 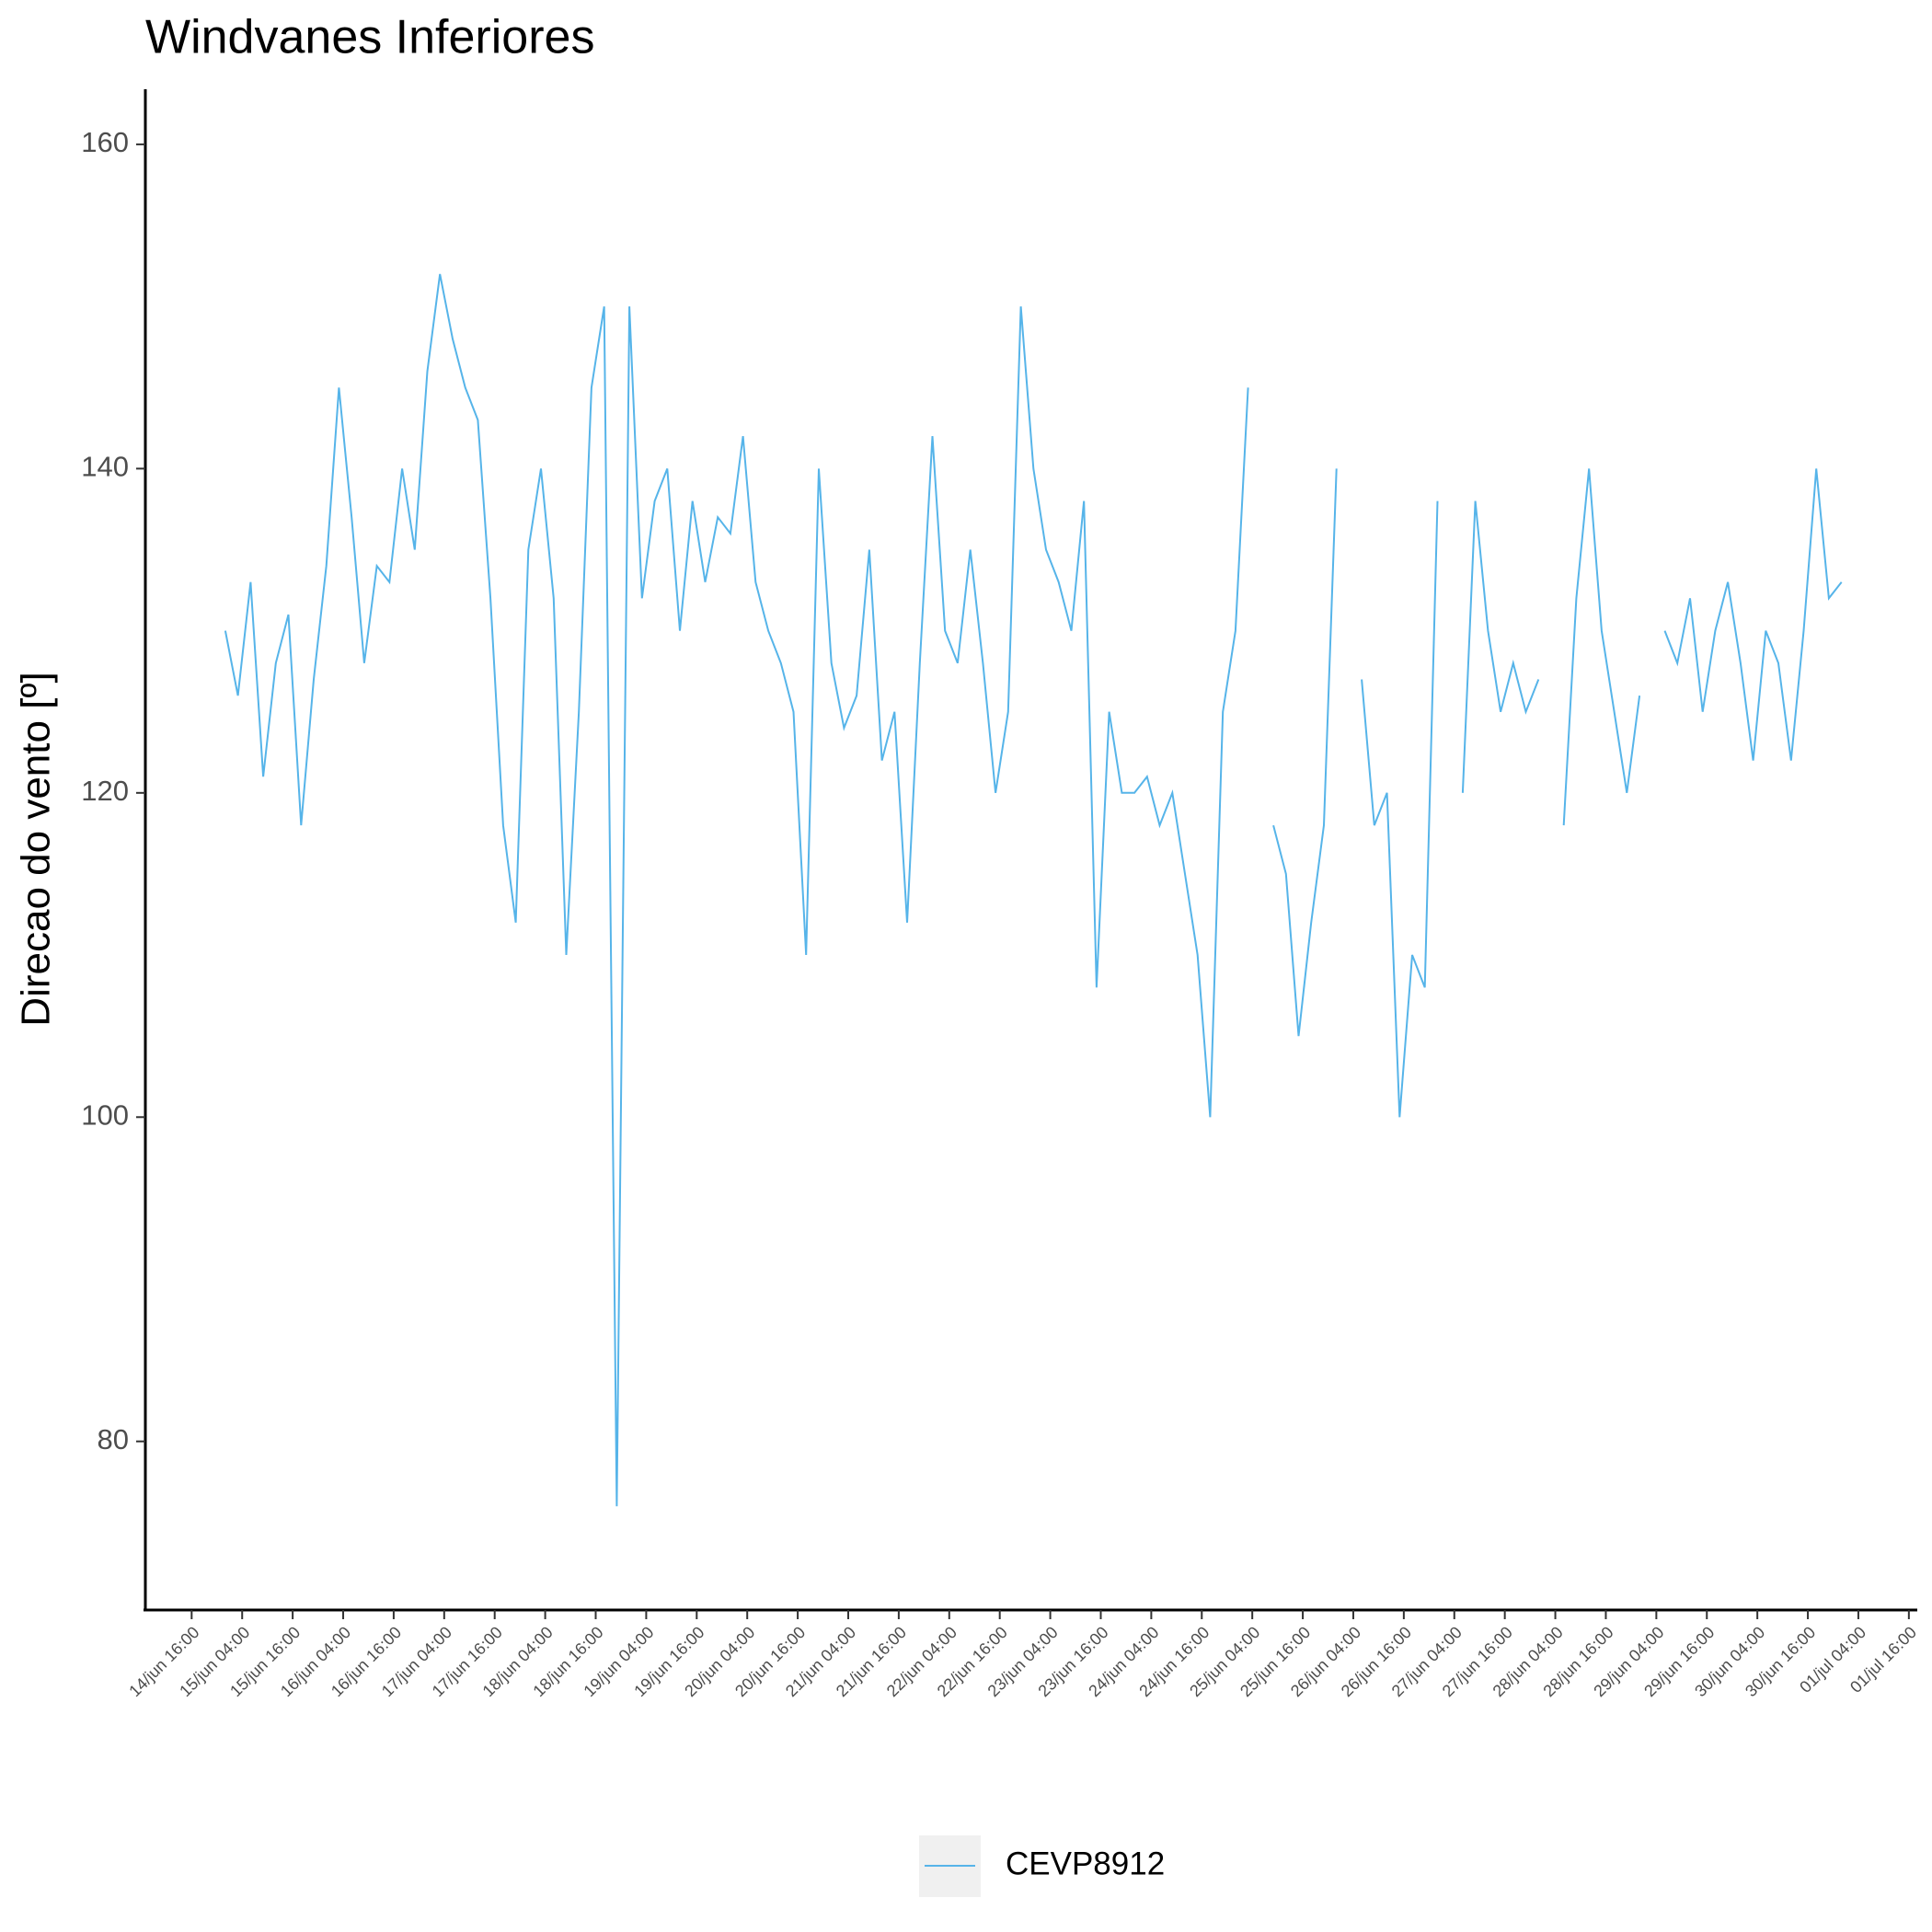 What do you see at coordinates (36, 849) in the screenshot?
I see `y-axis-label: Direcao do vento [º]` at bounding box center [36, 849].